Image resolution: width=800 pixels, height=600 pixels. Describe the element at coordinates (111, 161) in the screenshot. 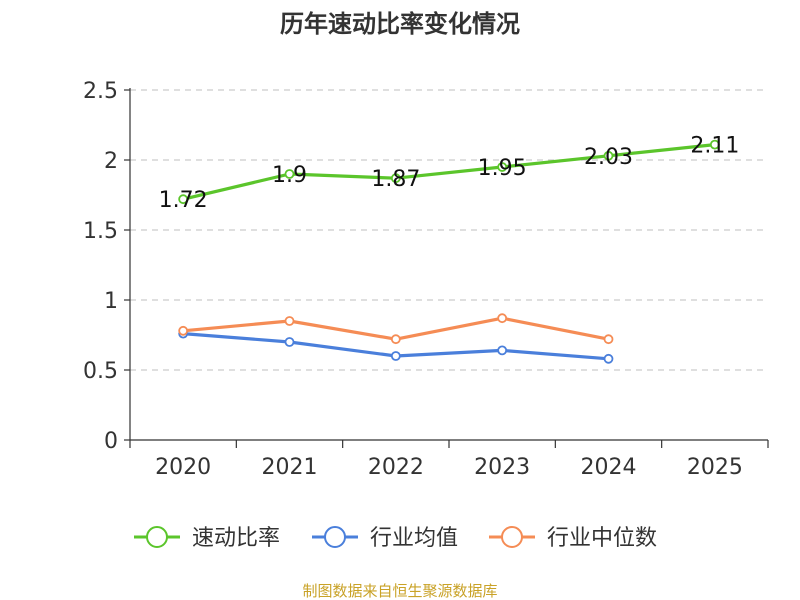

I see `y-tick-label: 2` at that location.